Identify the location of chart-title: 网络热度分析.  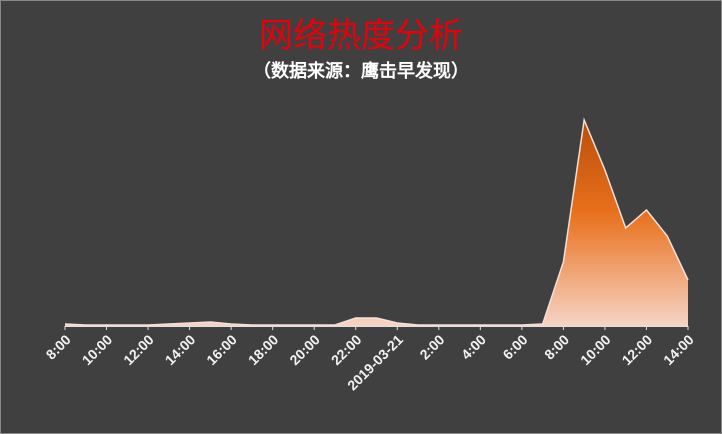
(361, 36).